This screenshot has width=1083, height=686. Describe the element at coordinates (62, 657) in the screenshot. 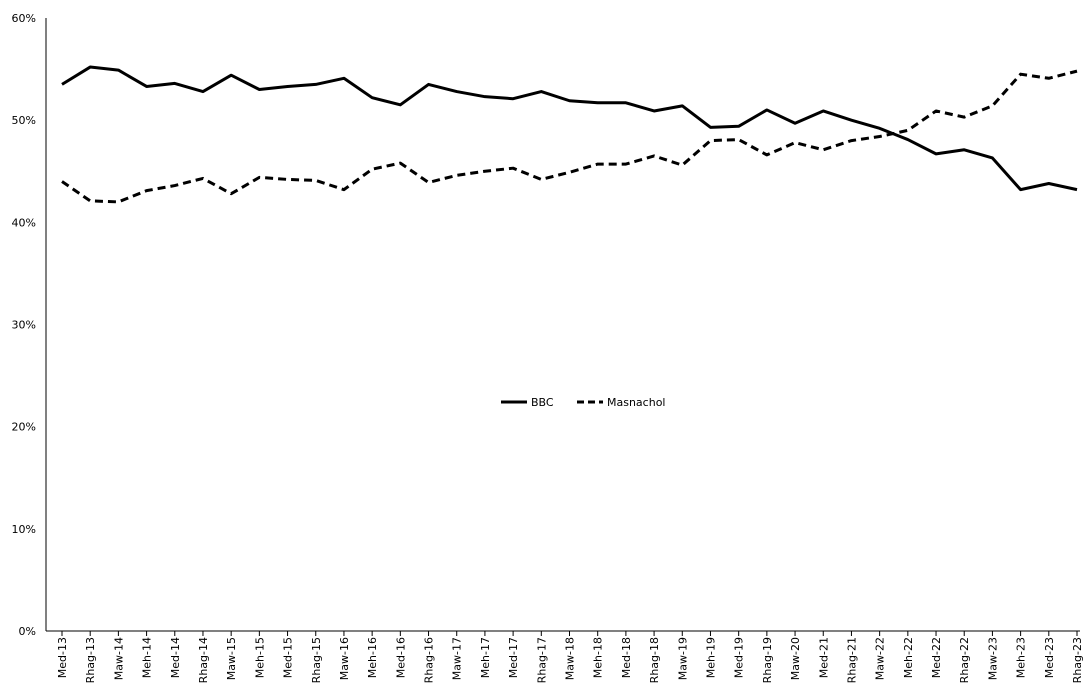

I see `x-tick-label: Med-13` at that location.